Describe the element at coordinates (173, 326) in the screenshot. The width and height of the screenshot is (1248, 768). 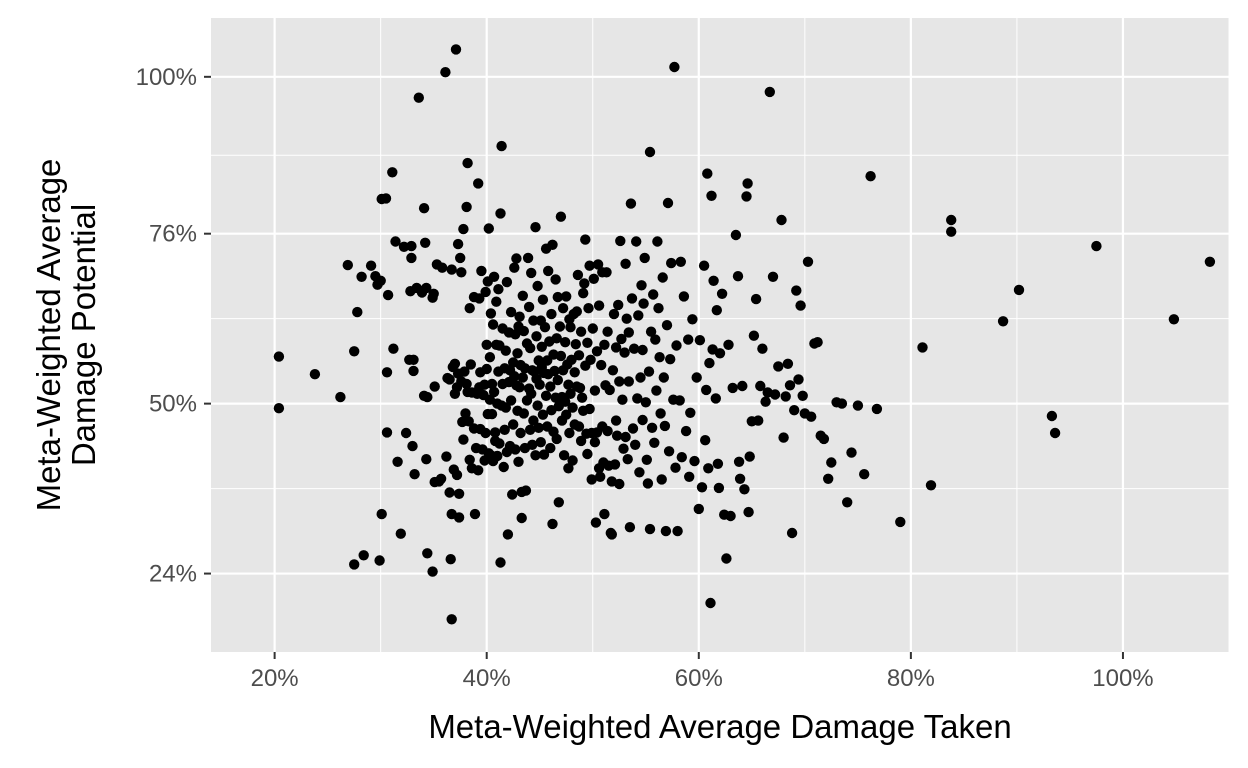
I see `y-axis-ticks: 24% 50% 76% 100%` at that location.